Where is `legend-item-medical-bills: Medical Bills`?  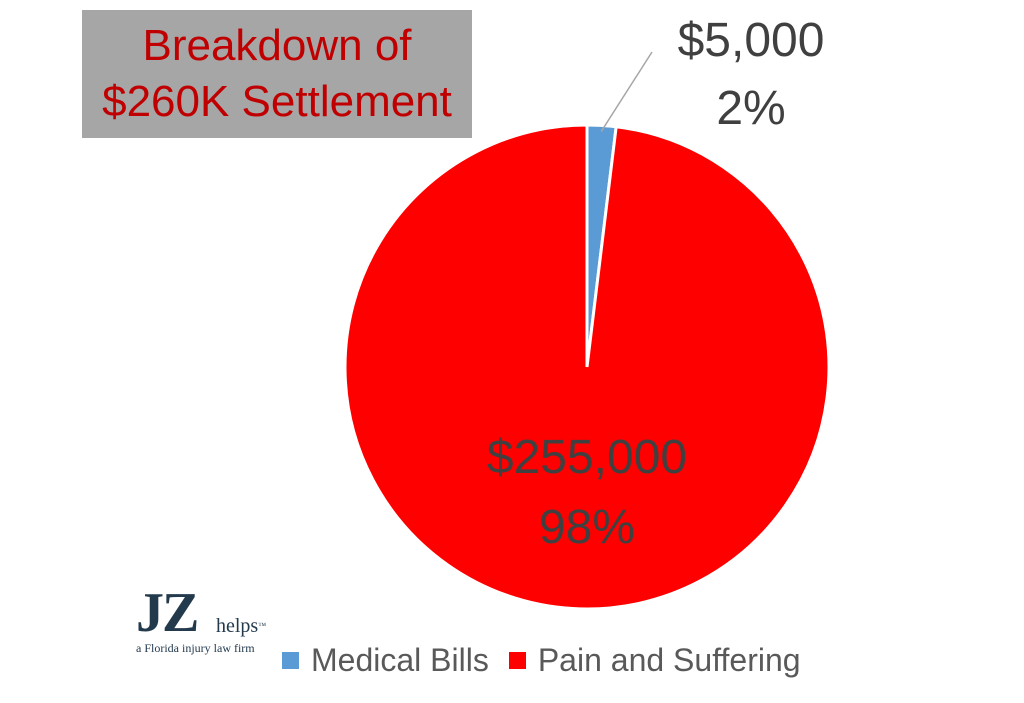 legend-item-medical-bills: Medical Bills is located at coordinates (385, 660).